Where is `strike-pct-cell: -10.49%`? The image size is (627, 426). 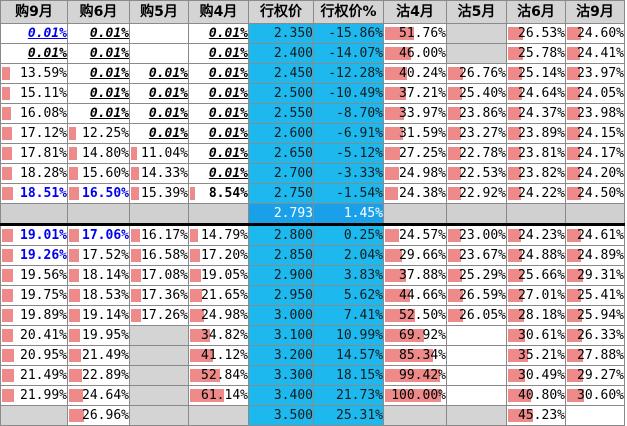 strike-pct-cell: -10.49% is located at coordinates (348, 93).